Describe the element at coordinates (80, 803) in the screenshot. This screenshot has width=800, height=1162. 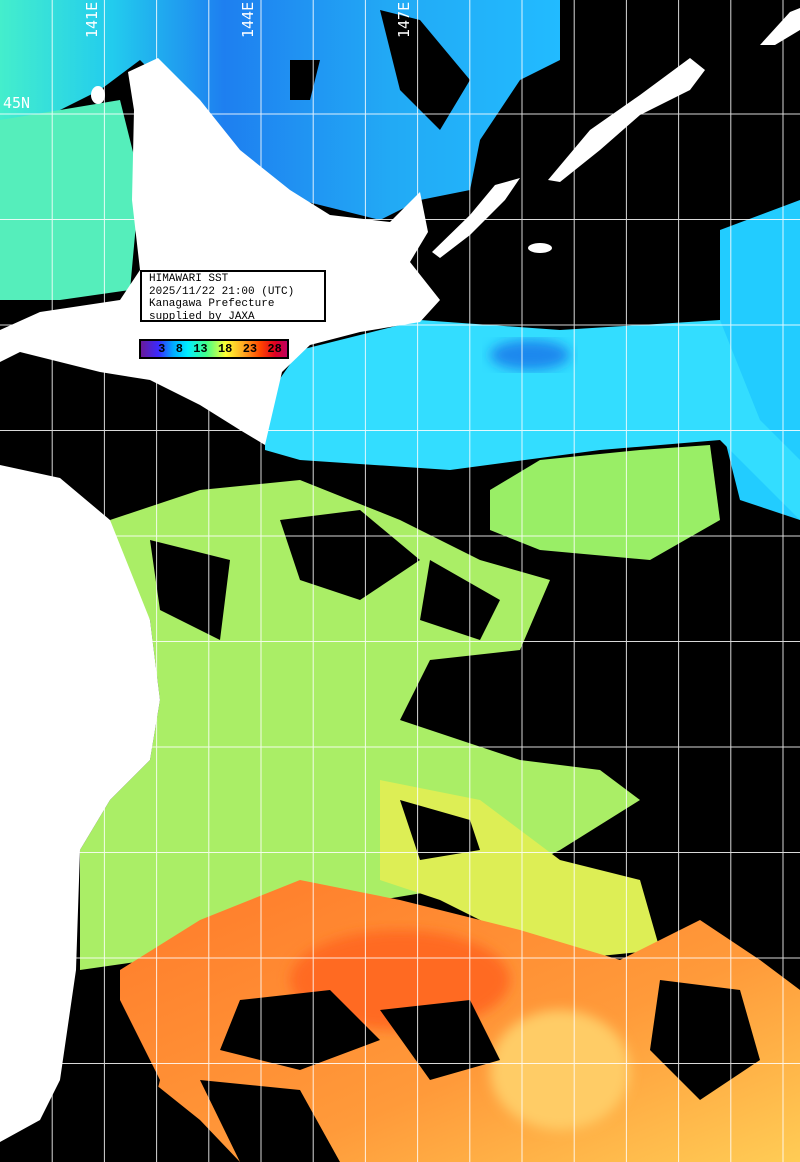
I see `land-honshu` at that location.